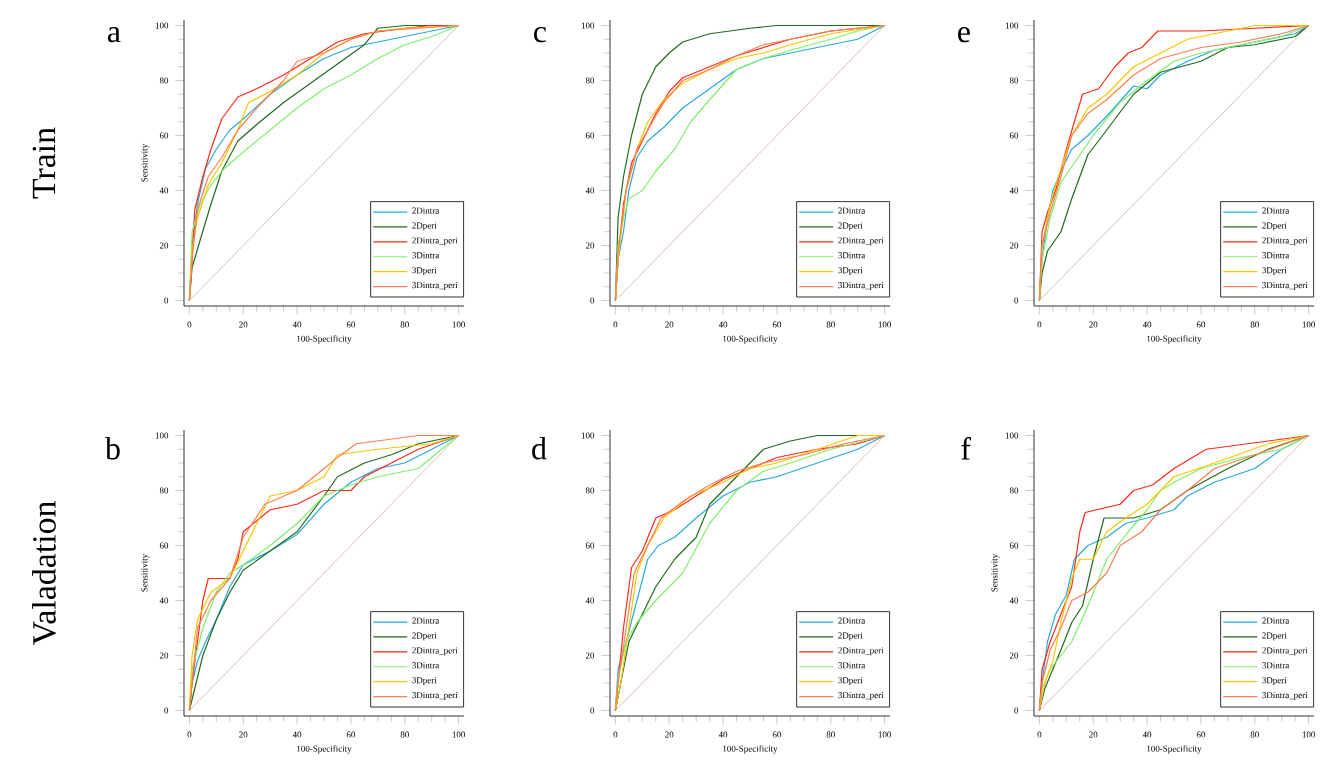  What do you see at coordinates (966, 448) in the screenshot?
I see `chart-title: f` at bounding box center [966, 448].